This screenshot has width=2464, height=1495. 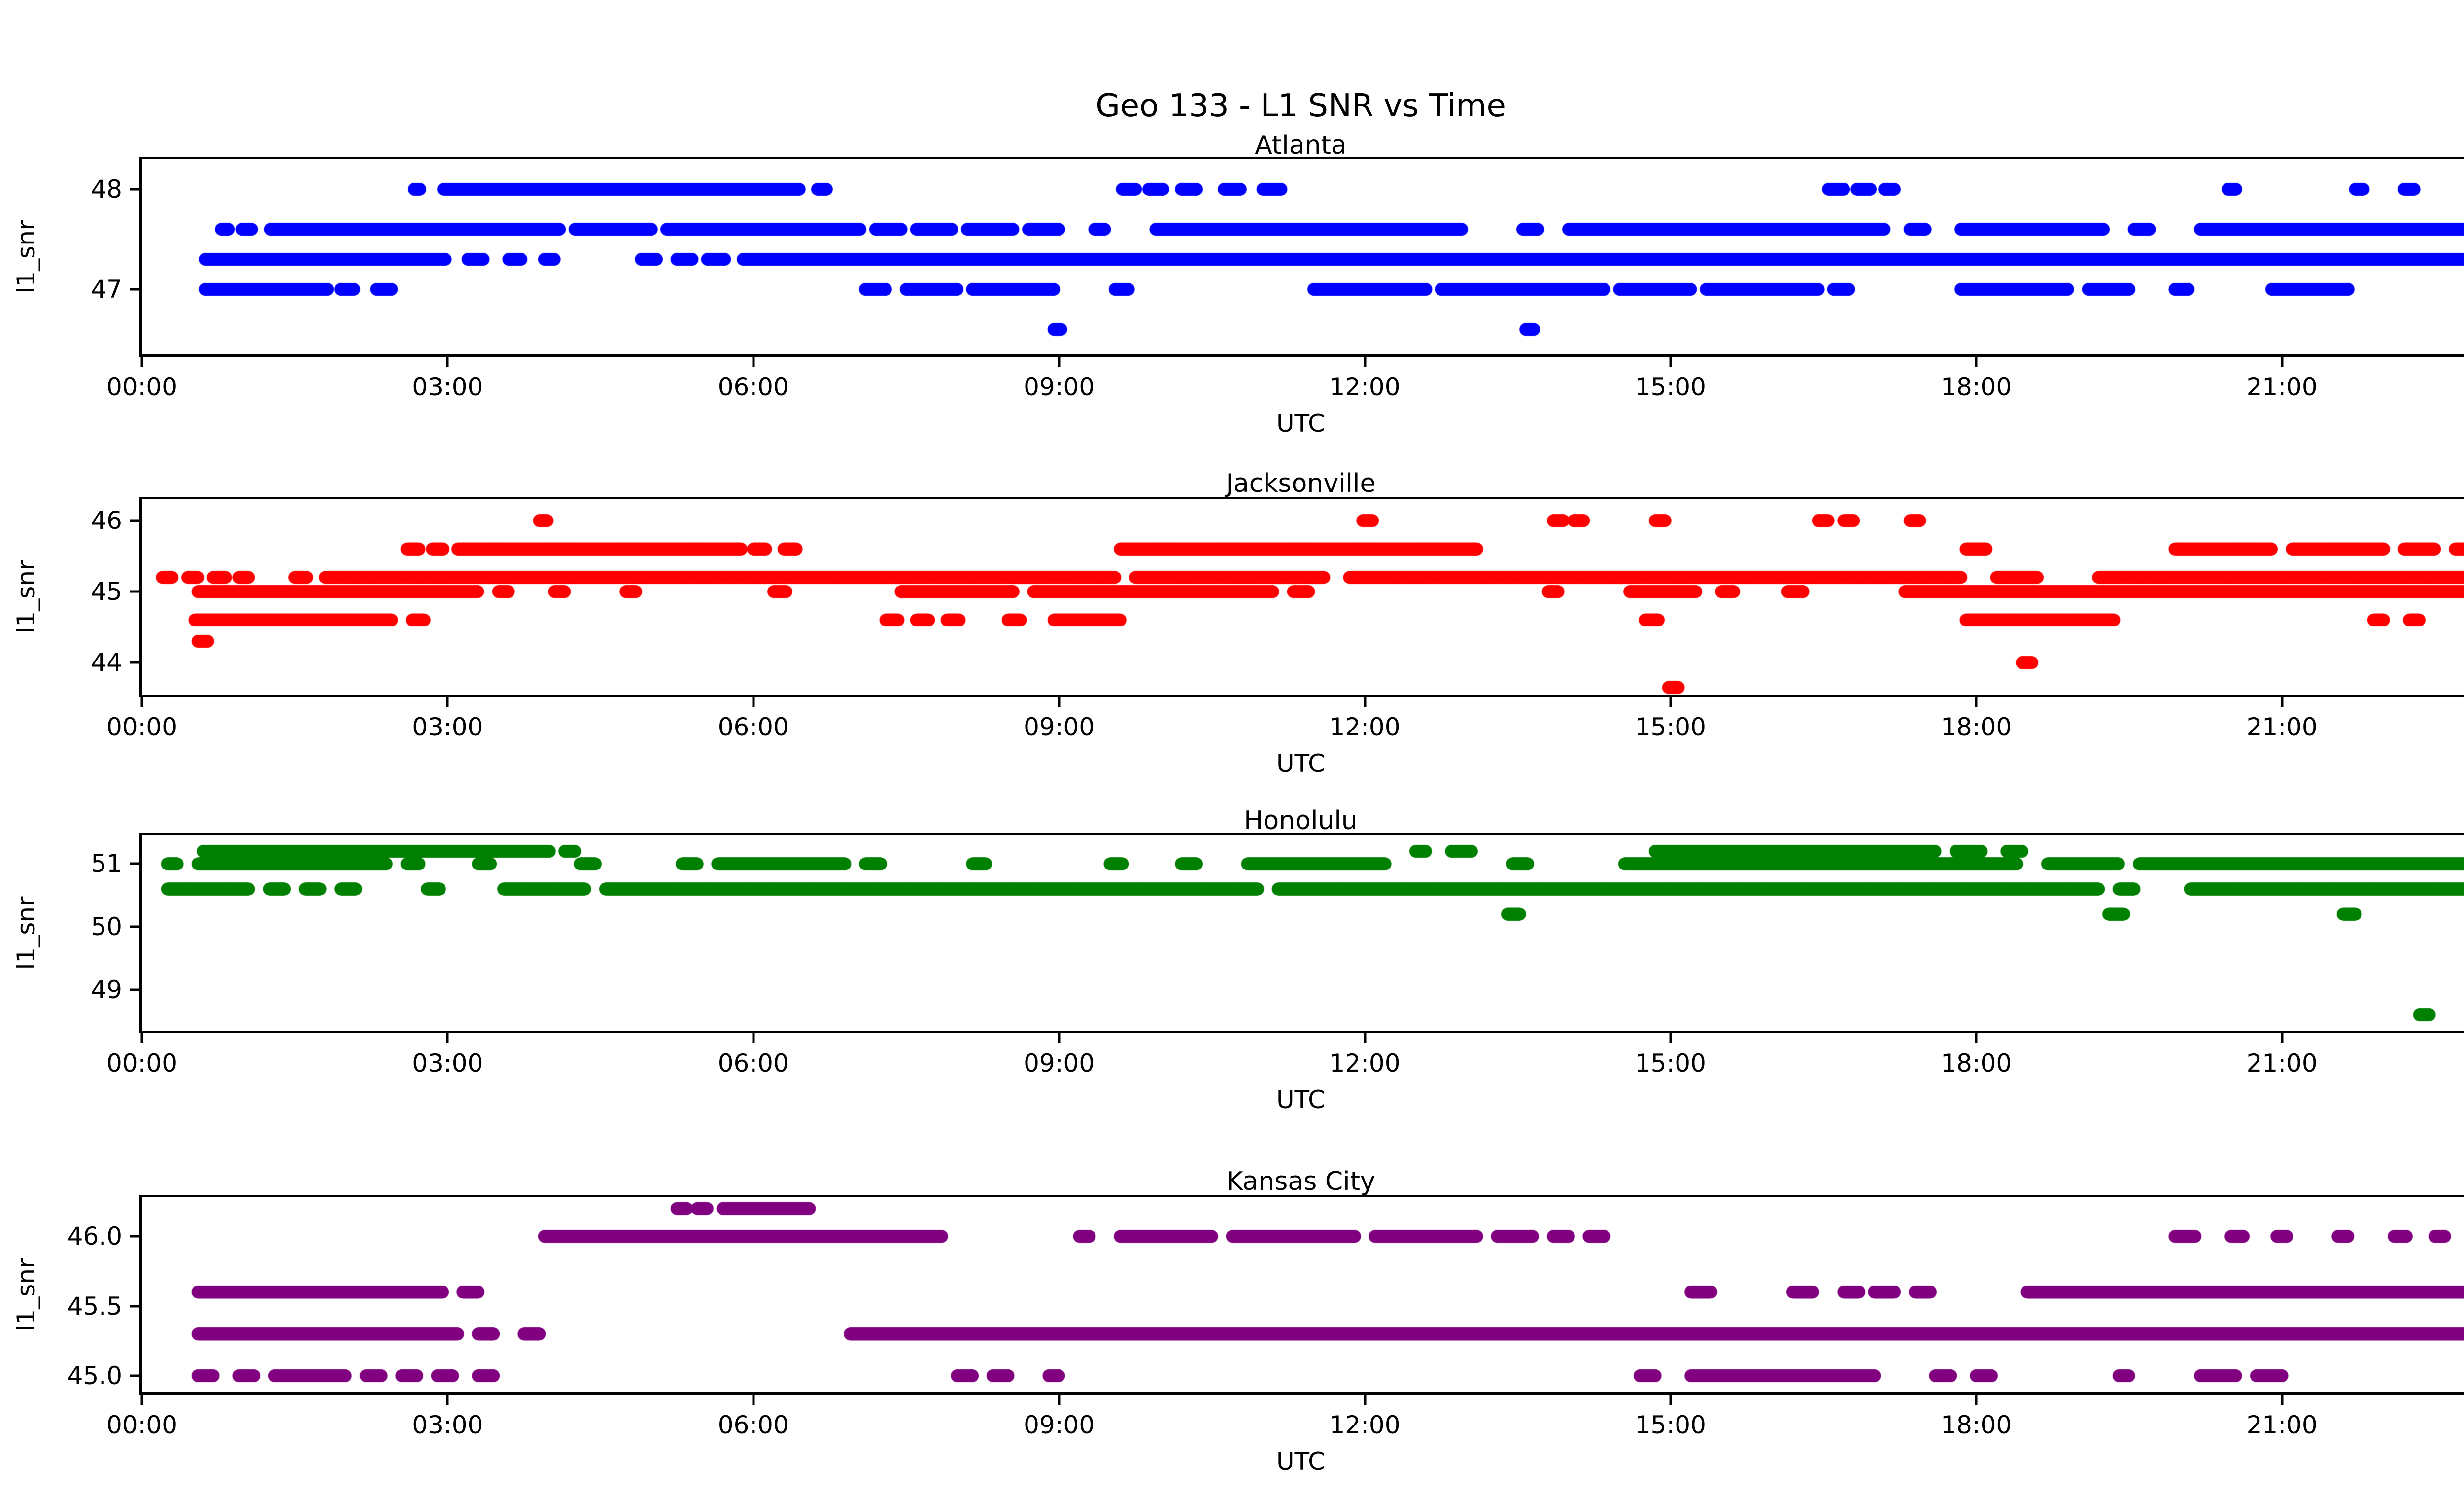 What do you see at coordinates (106, 520) in the screenshot?
I see `y-tick-label: 46` at bounding box center [106, 520].